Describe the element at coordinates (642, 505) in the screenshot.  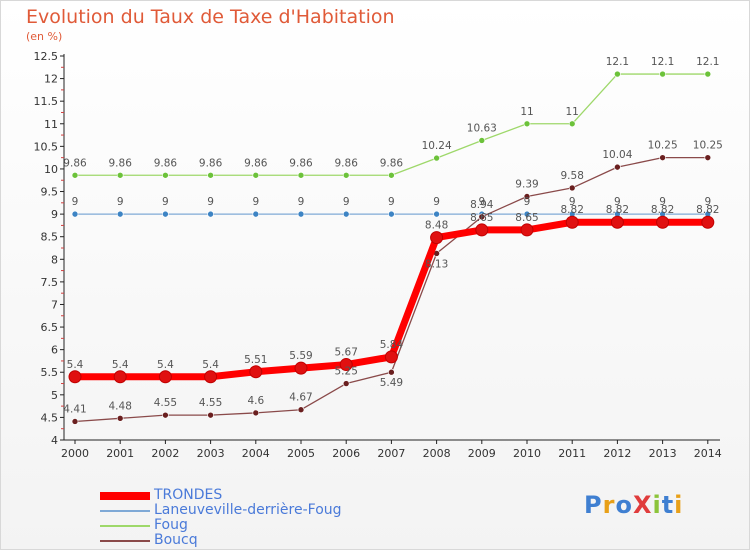
I see `logo-letter: X` at that location.